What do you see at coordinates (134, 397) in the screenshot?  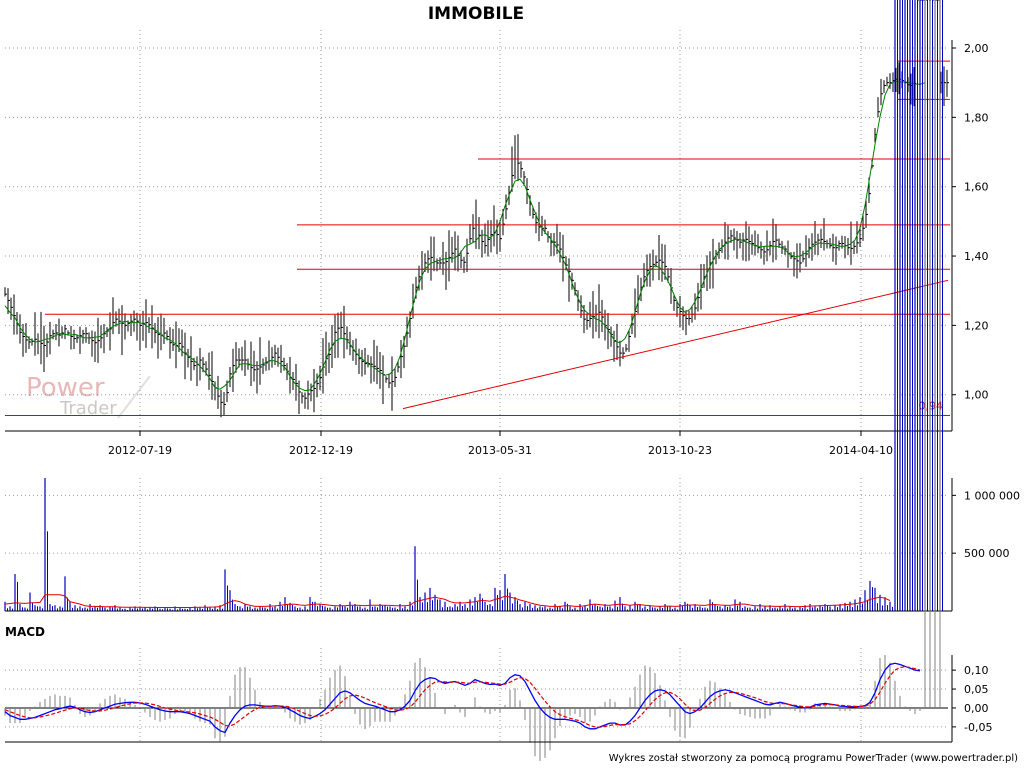 I see `logo-swoosh-icon` at bounding box center [134, 397].